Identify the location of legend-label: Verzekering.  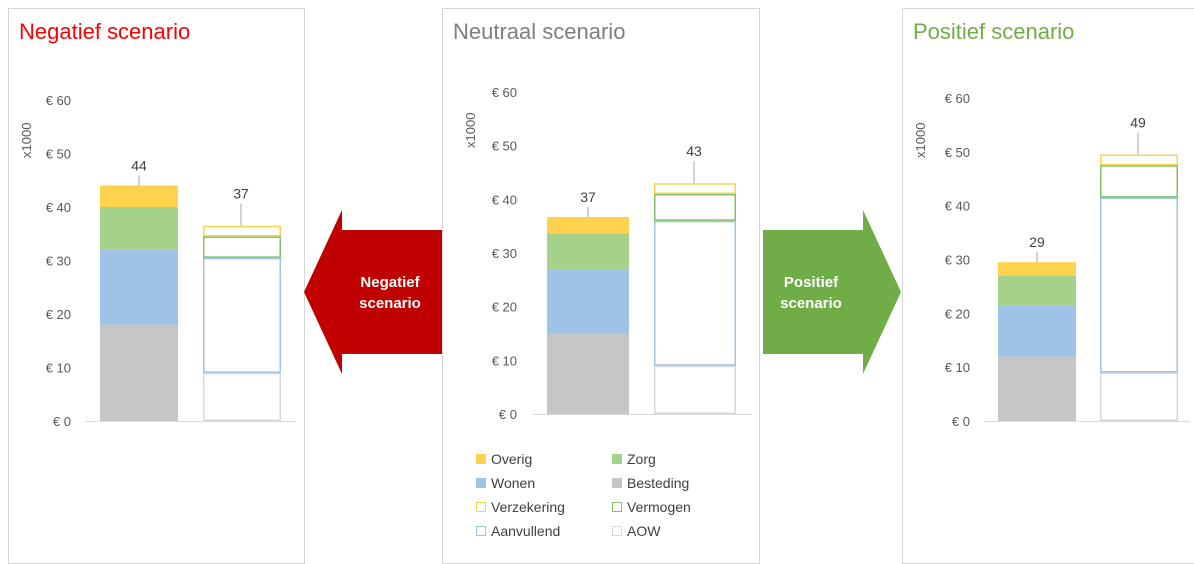
(528, 507).